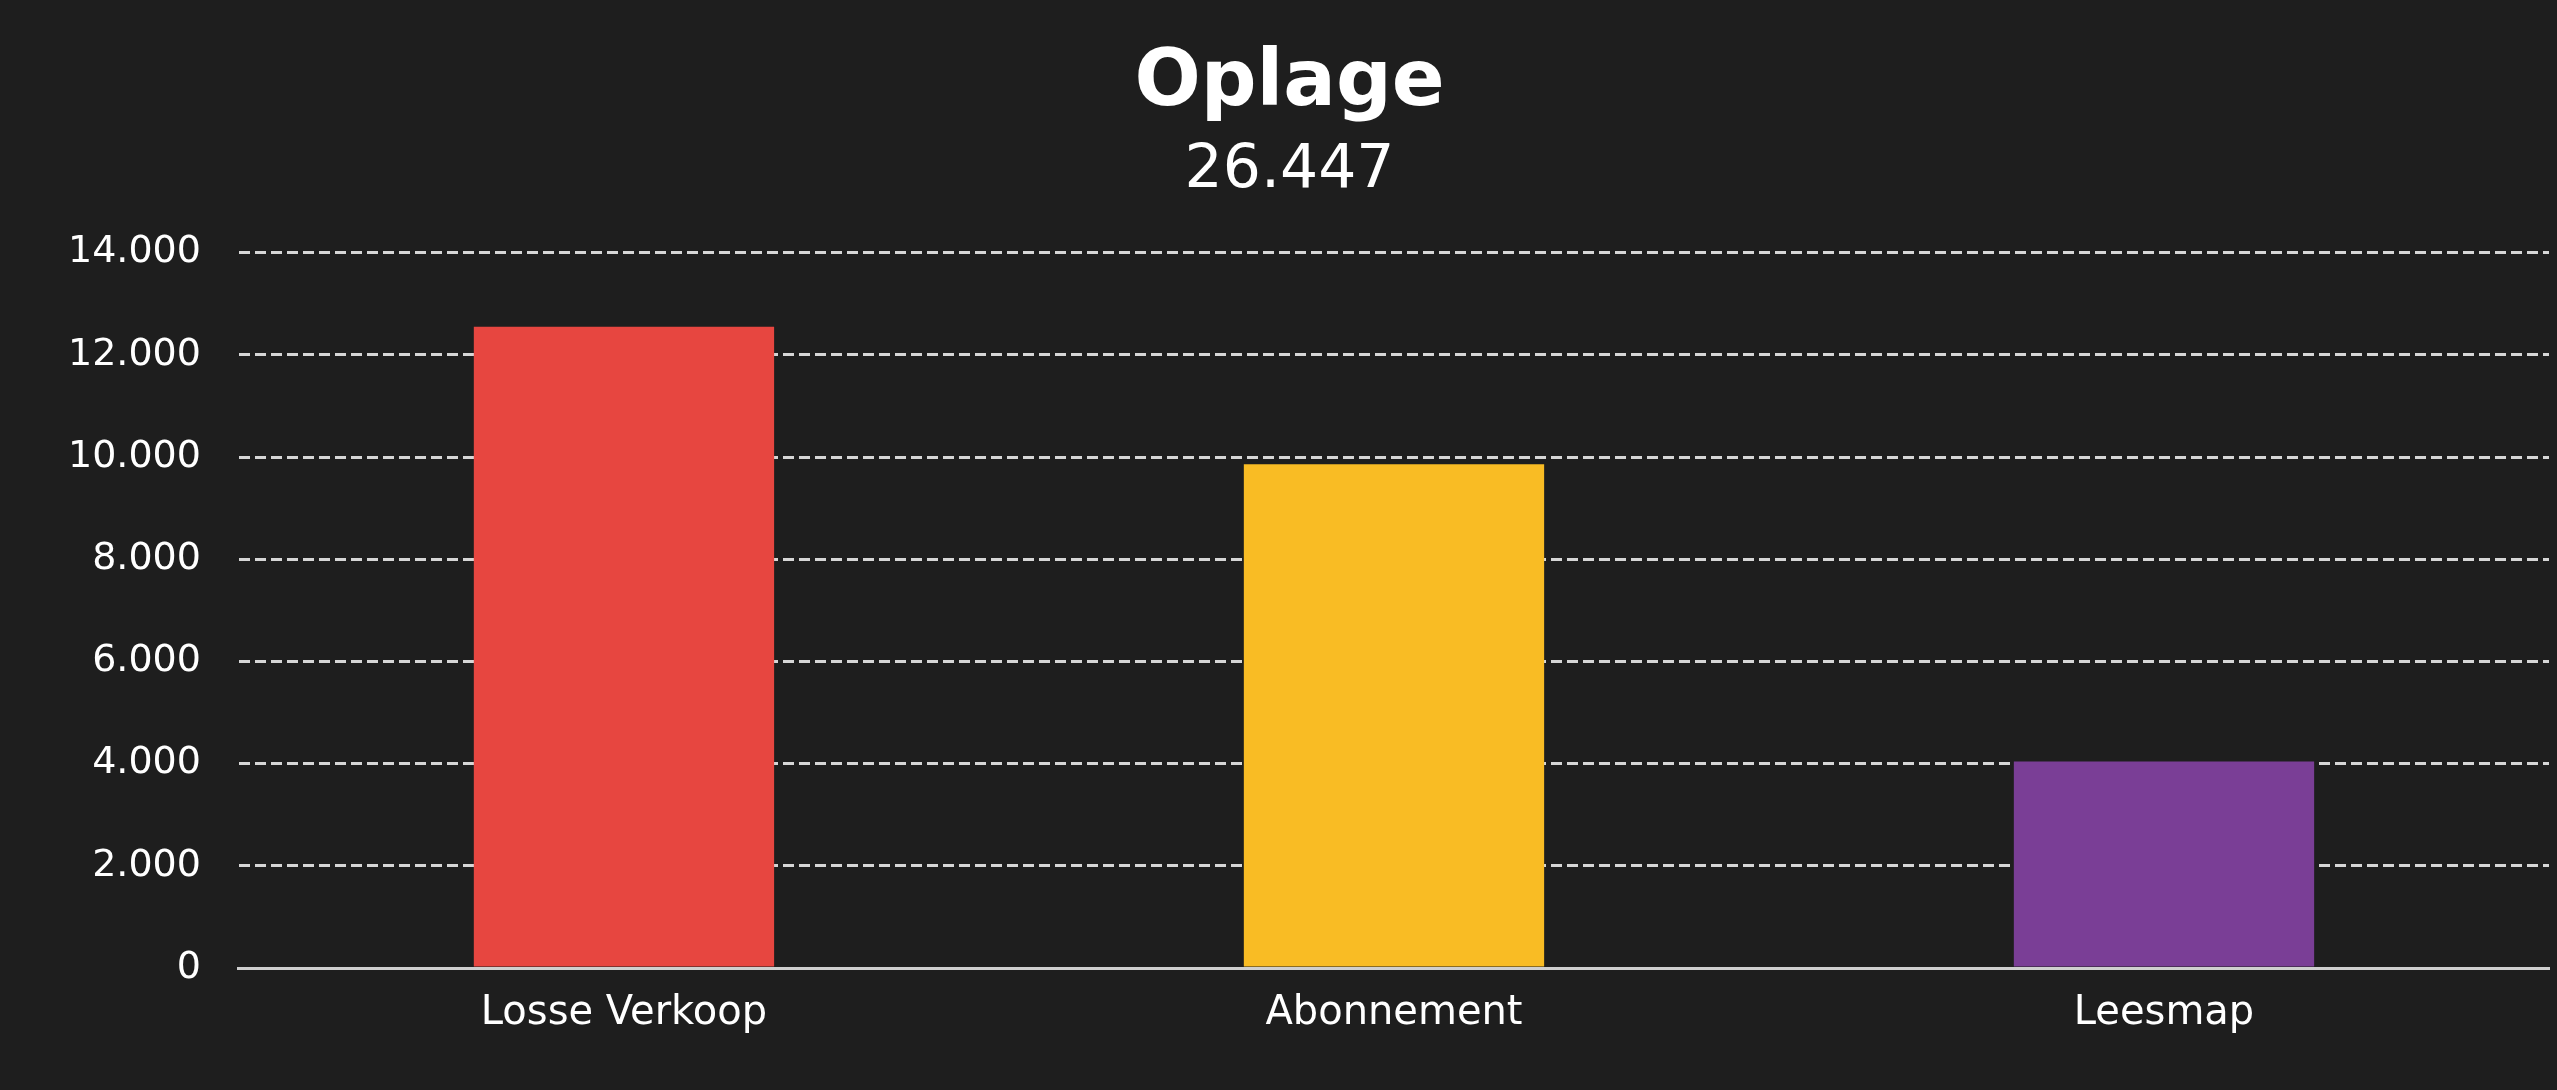 The width and height of the screenshot is (2557, 1090). I want to click on y-tick-label: 2.000, so click(146, 862).